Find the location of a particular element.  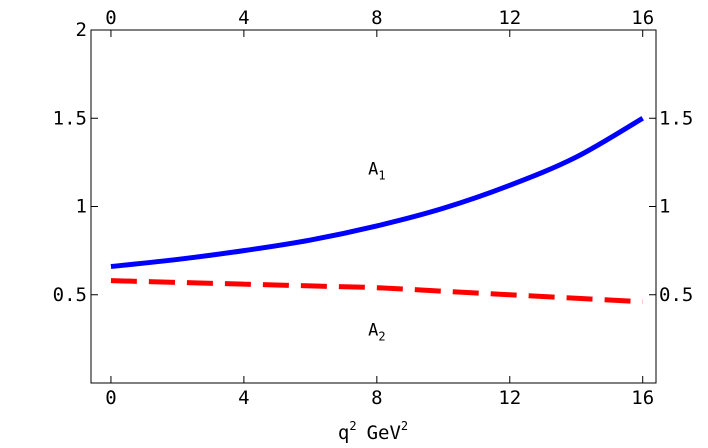

y-tick-label-right: 0.5 is located at coordinates (676, 295).